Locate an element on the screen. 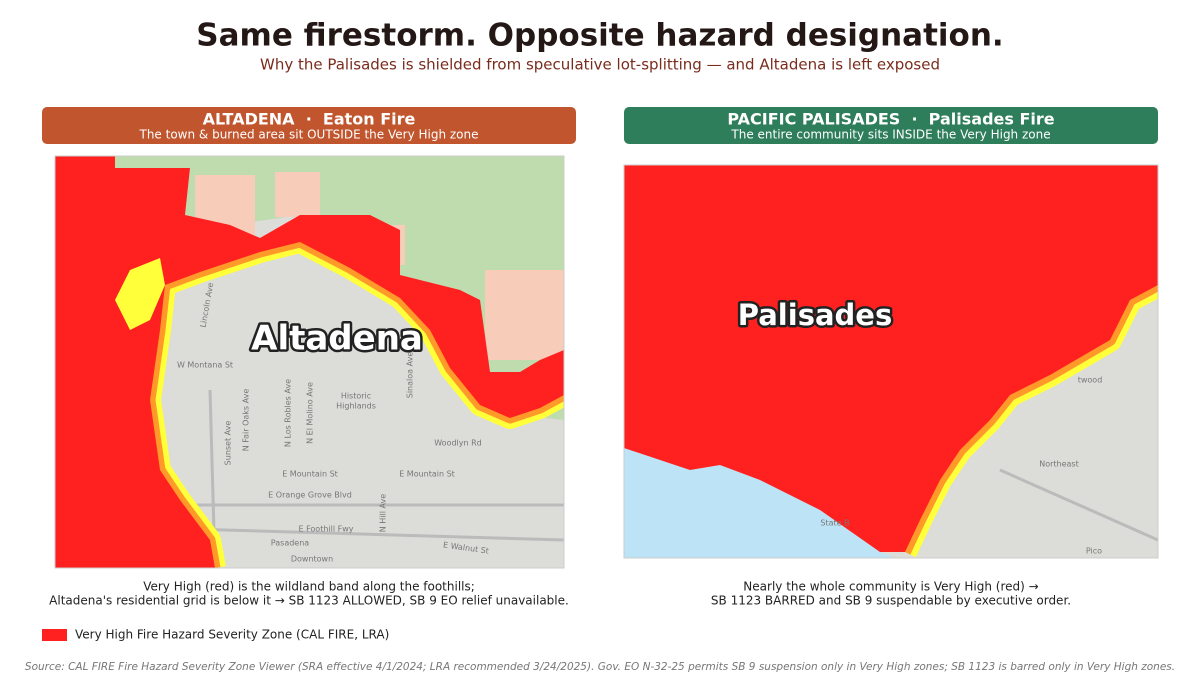 The image size is (1200, 688). street-label: Sunset Ave is located at coordinates (228, 443).